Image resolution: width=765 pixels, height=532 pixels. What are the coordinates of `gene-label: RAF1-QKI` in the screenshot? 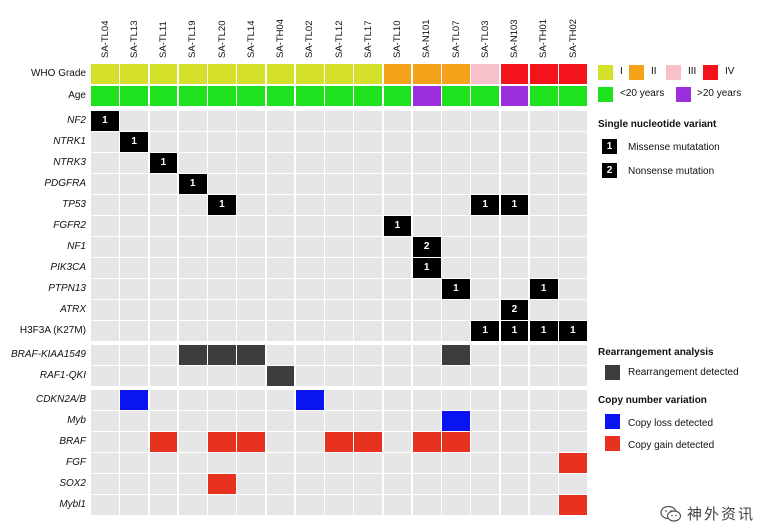 It's located at (62, 375).